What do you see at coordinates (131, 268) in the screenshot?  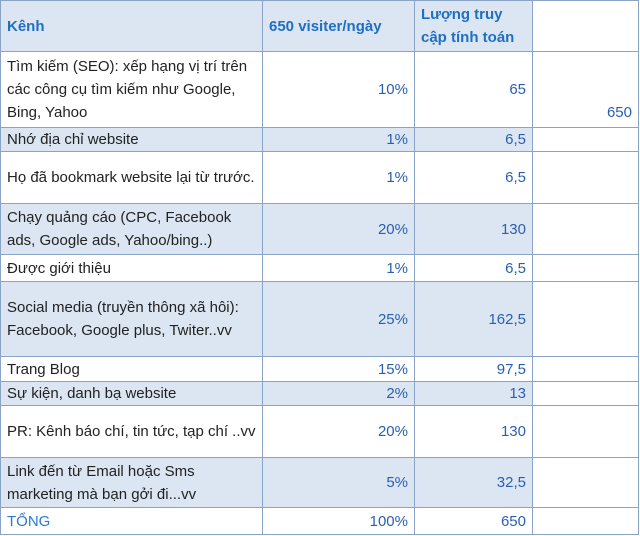 I see `channel-cell: Được giới thiệu` at bounding box center [131, 268].